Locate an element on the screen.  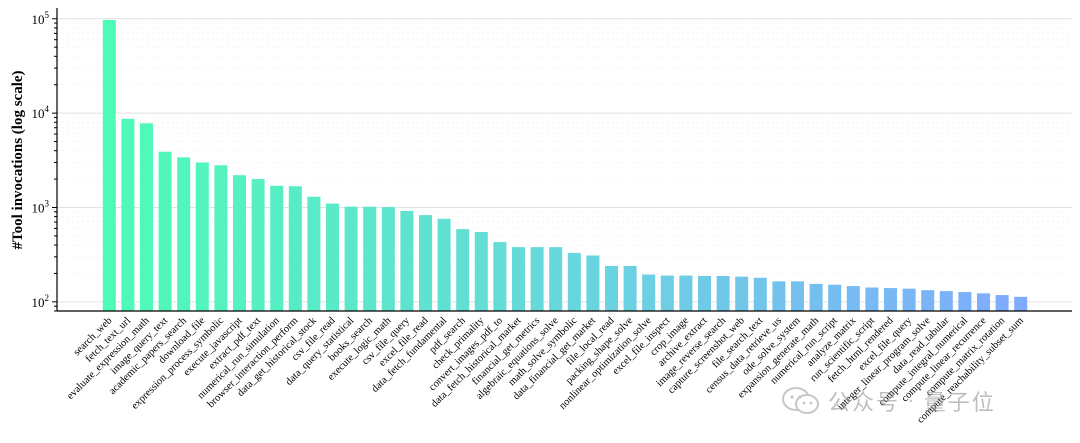
bar-csv_file_read is located at coordinates (332, 257).